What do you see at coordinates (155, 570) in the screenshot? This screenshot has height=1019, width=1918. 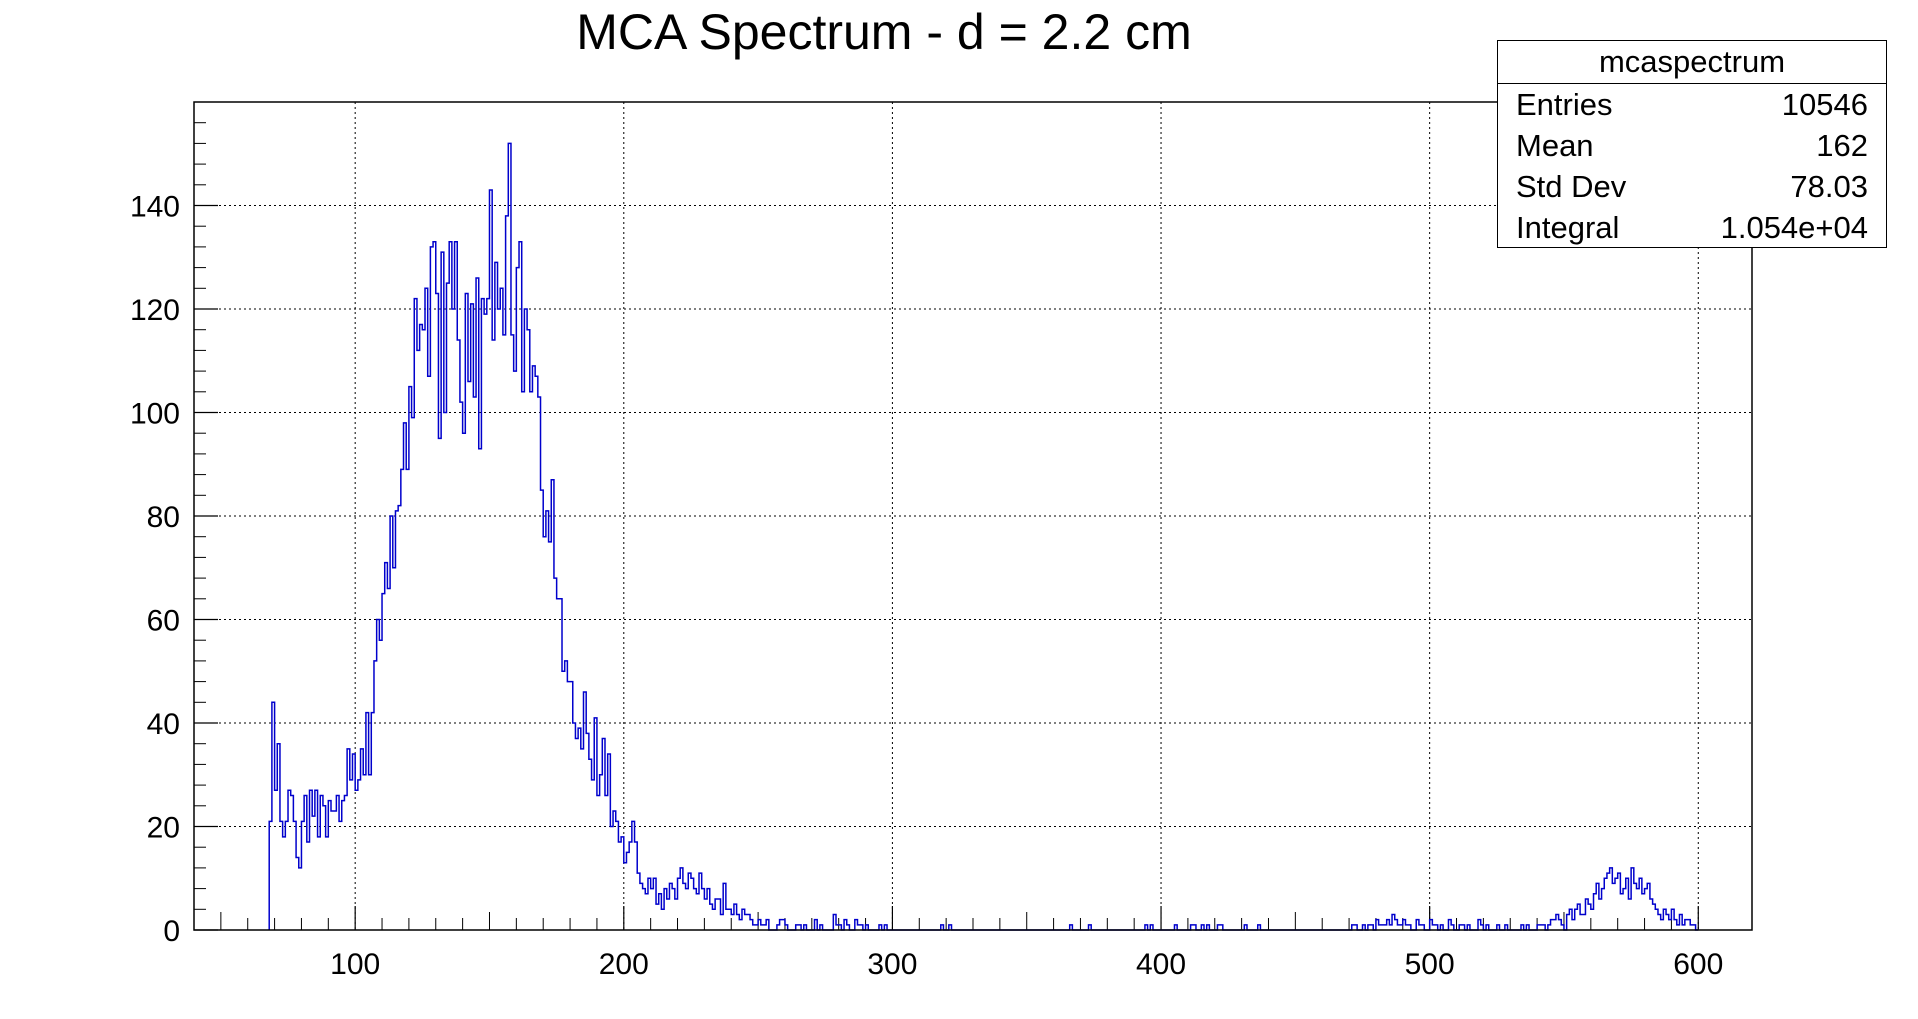 I see `y-tick-labels: 0 20 40 60 80 100 120 140` at bounding box center [155, 570].